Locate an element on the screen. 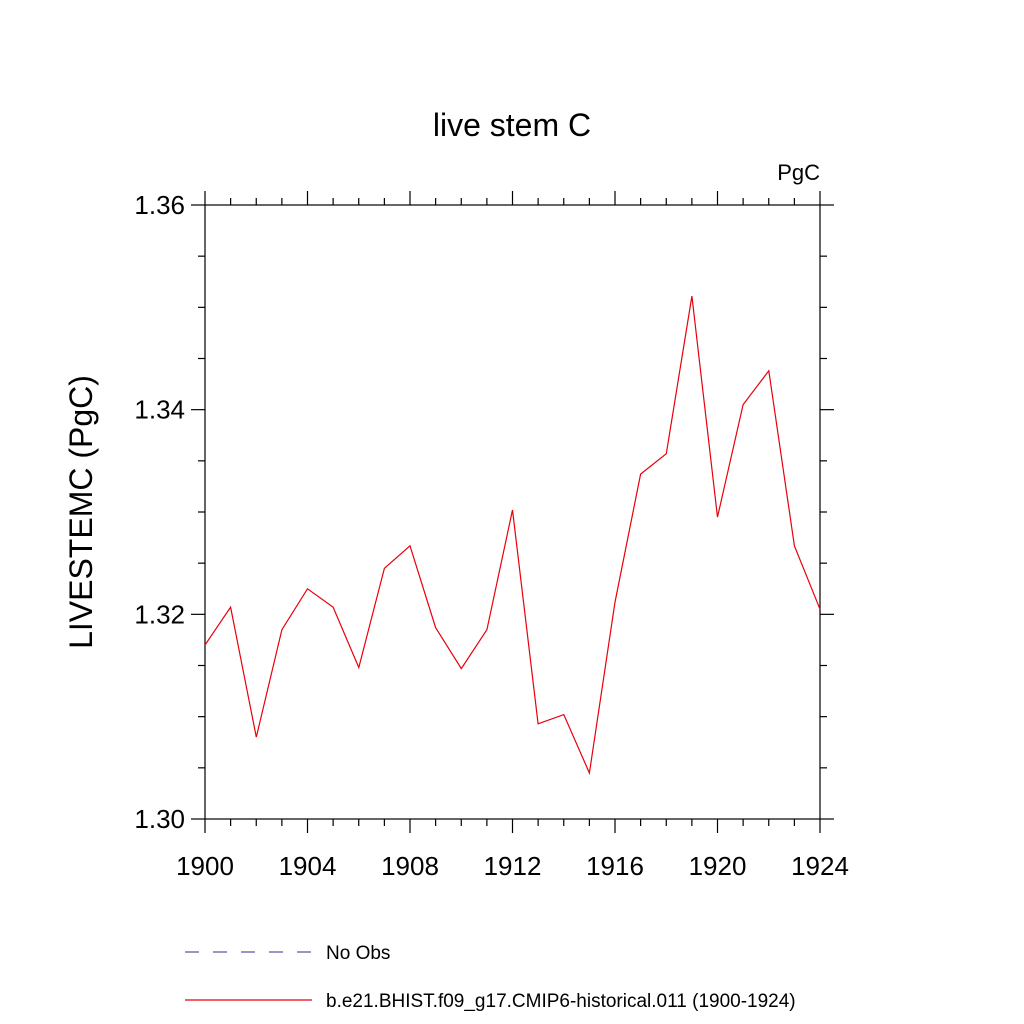 The height and width of the screenshot is (1024, 1024). y-tick-label: 1.30 is located at coordinates (159, 819).